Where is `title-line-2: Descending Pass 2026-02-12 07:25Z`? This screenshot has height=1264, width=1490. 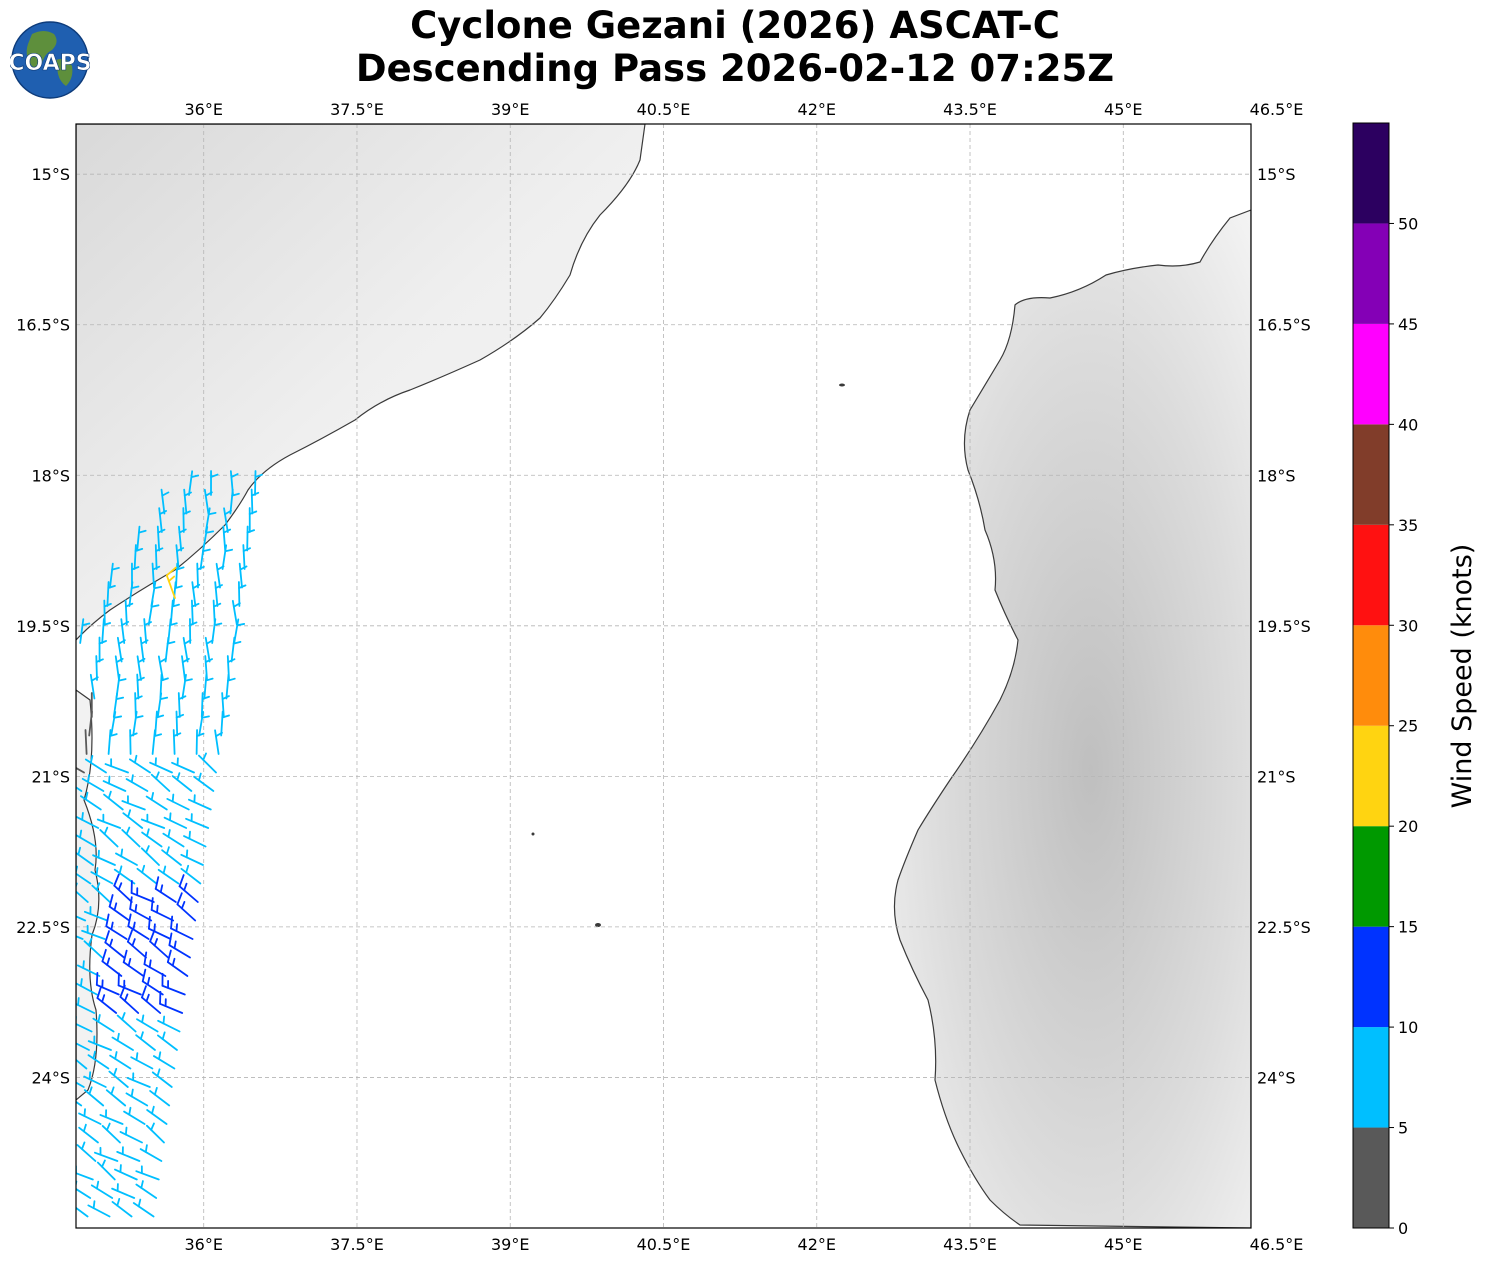 title-line-2: Descending Pass 2026-02-12 07:25Z is located at coordinates (735, 68).